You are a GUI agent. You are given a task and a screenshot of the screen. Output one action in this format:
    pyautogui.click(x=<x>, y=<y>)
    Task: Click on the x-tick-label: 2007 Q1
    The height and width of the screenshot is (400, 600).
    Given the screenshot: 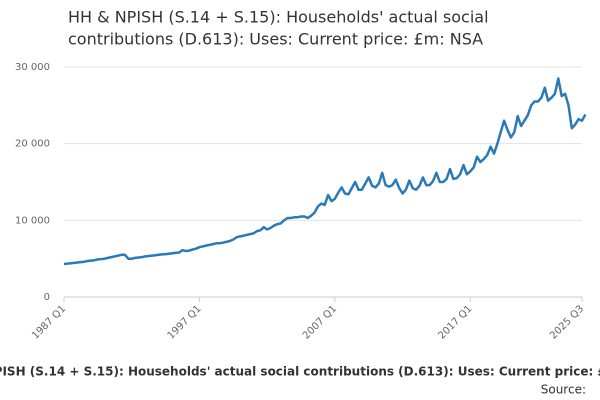 What is the action you would take?
    pyautogui.click(x=320, y=322)
    